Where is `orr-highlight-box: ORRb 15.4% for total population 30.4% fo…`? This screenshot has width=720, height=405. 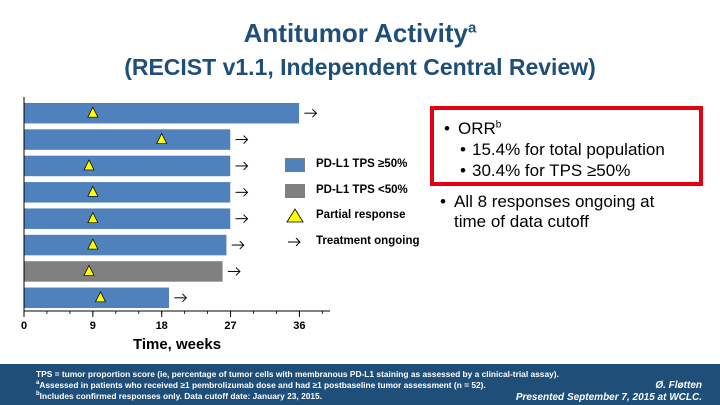
orr-highlight-box: ORRb 15.4% for total population 30.4% fo… is located at coordinates (566, 146).